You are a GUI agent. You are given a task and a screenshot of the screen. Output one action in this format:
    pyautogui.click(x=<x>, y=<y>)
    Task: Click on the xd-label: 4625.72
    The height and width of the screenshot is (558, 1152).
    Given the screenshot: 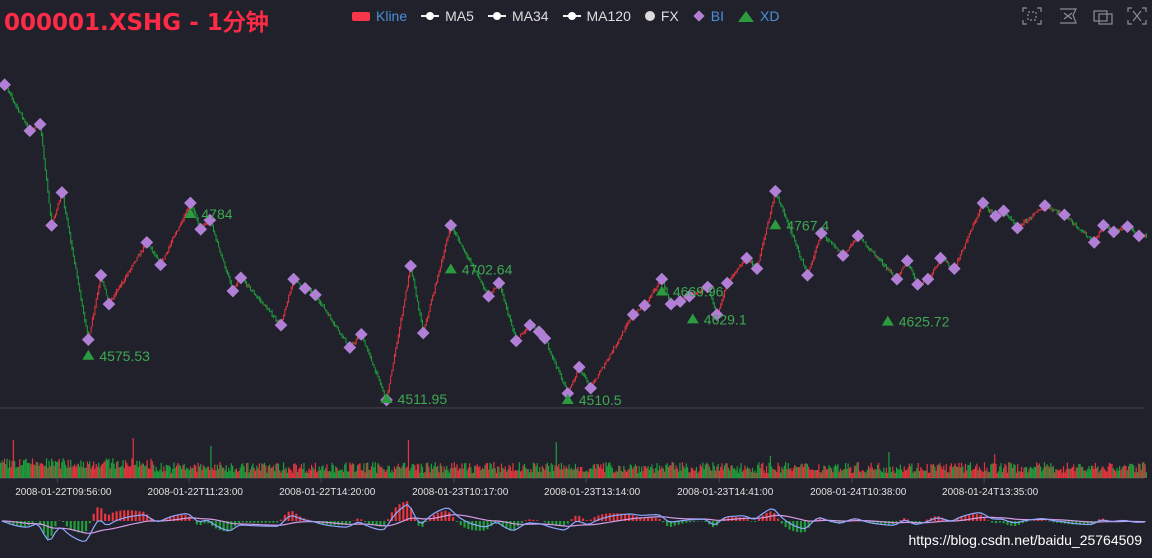 What is the action you would take?
    pyautogui.click(x=924, y=322)
    